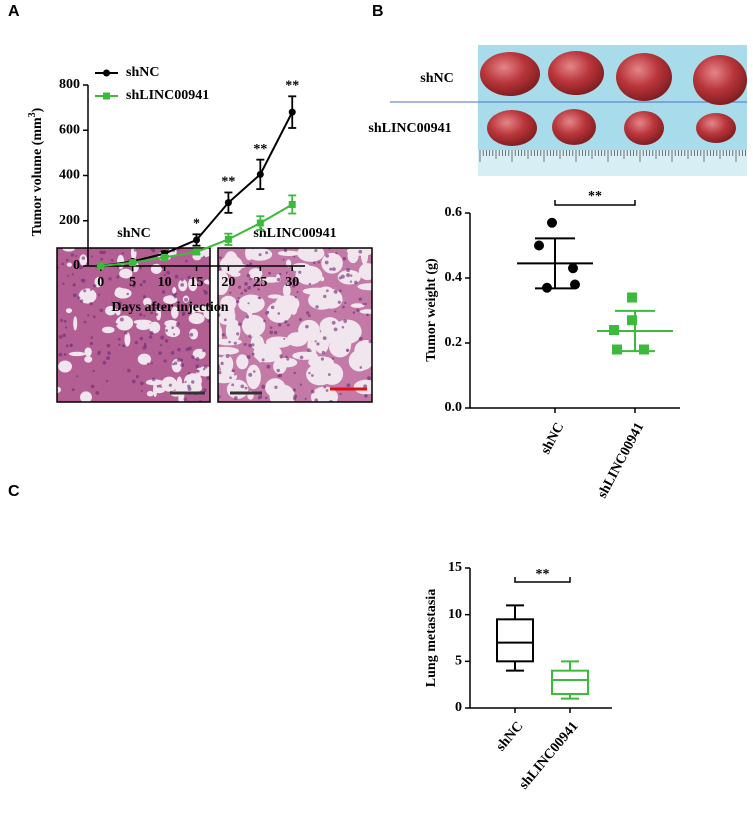  I want to click on y-tick-label: 15, so click(455, 567).